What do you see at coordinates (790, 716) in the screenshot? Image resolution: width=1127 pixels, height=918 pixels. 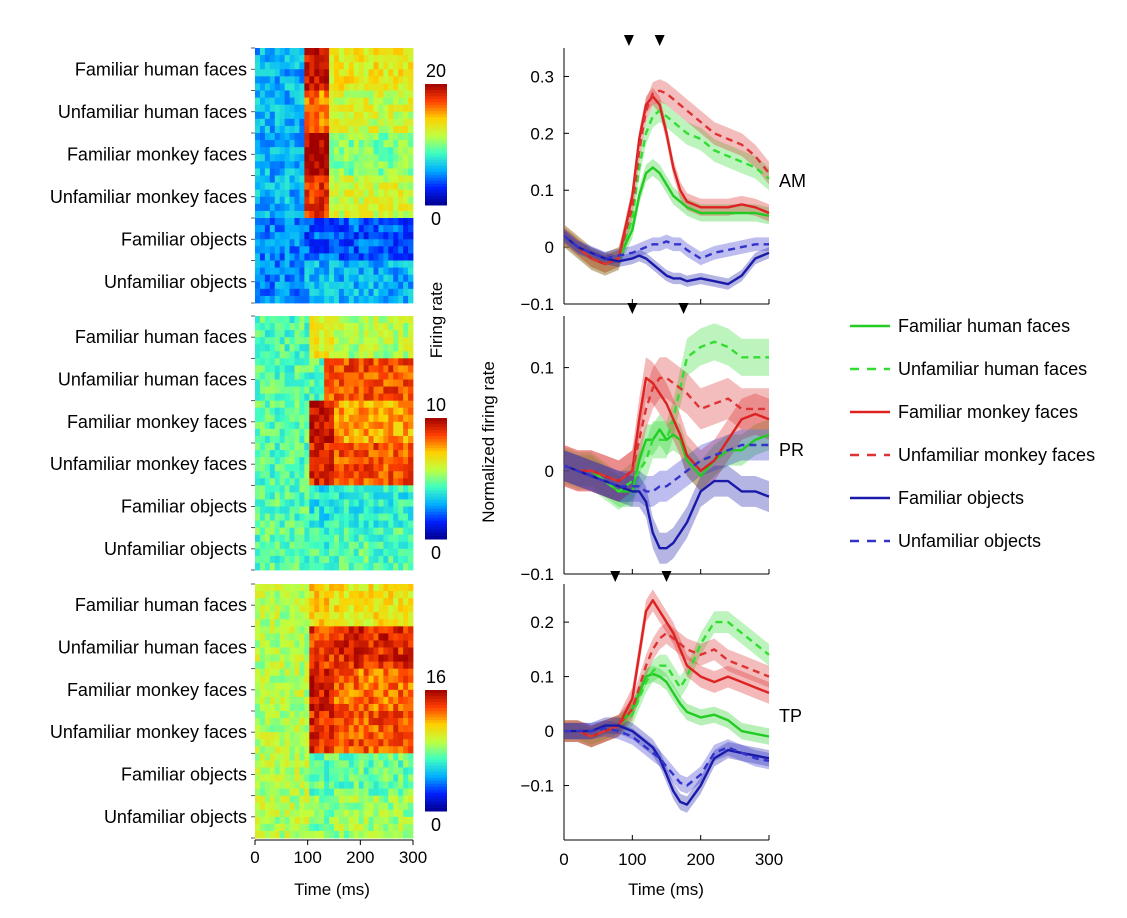 I see `region-label: TP` at bounding box center [790, 716].